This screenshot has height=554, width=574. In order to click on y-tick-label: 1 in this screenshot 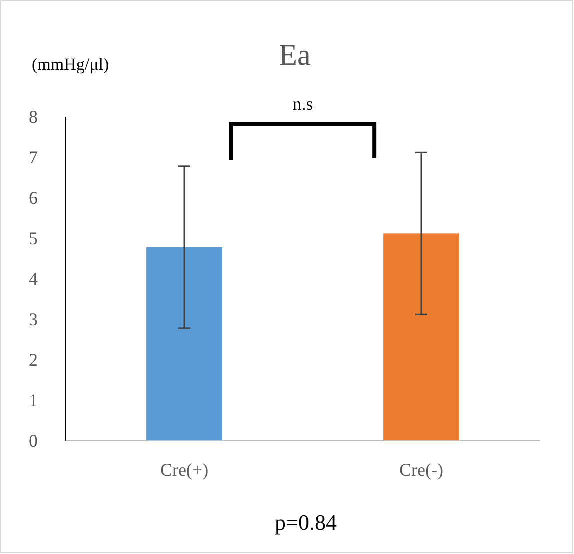, I will do `click(33, 400)`.